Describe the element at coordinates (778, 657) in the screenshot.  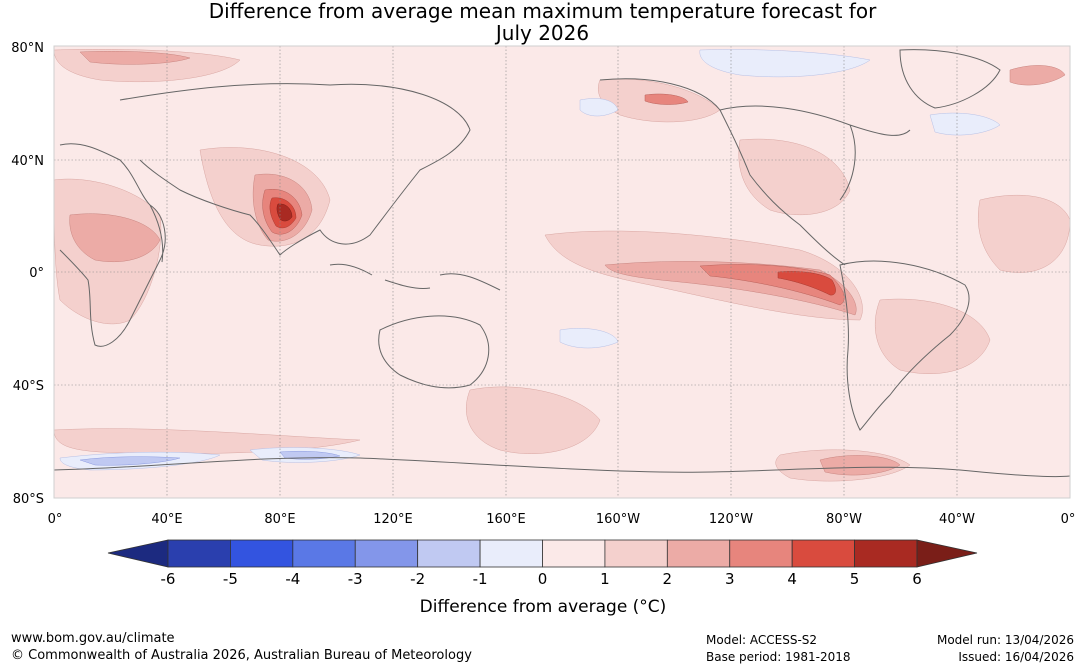
I see `footer-base-period: Base period: 1981-2018` at that location.